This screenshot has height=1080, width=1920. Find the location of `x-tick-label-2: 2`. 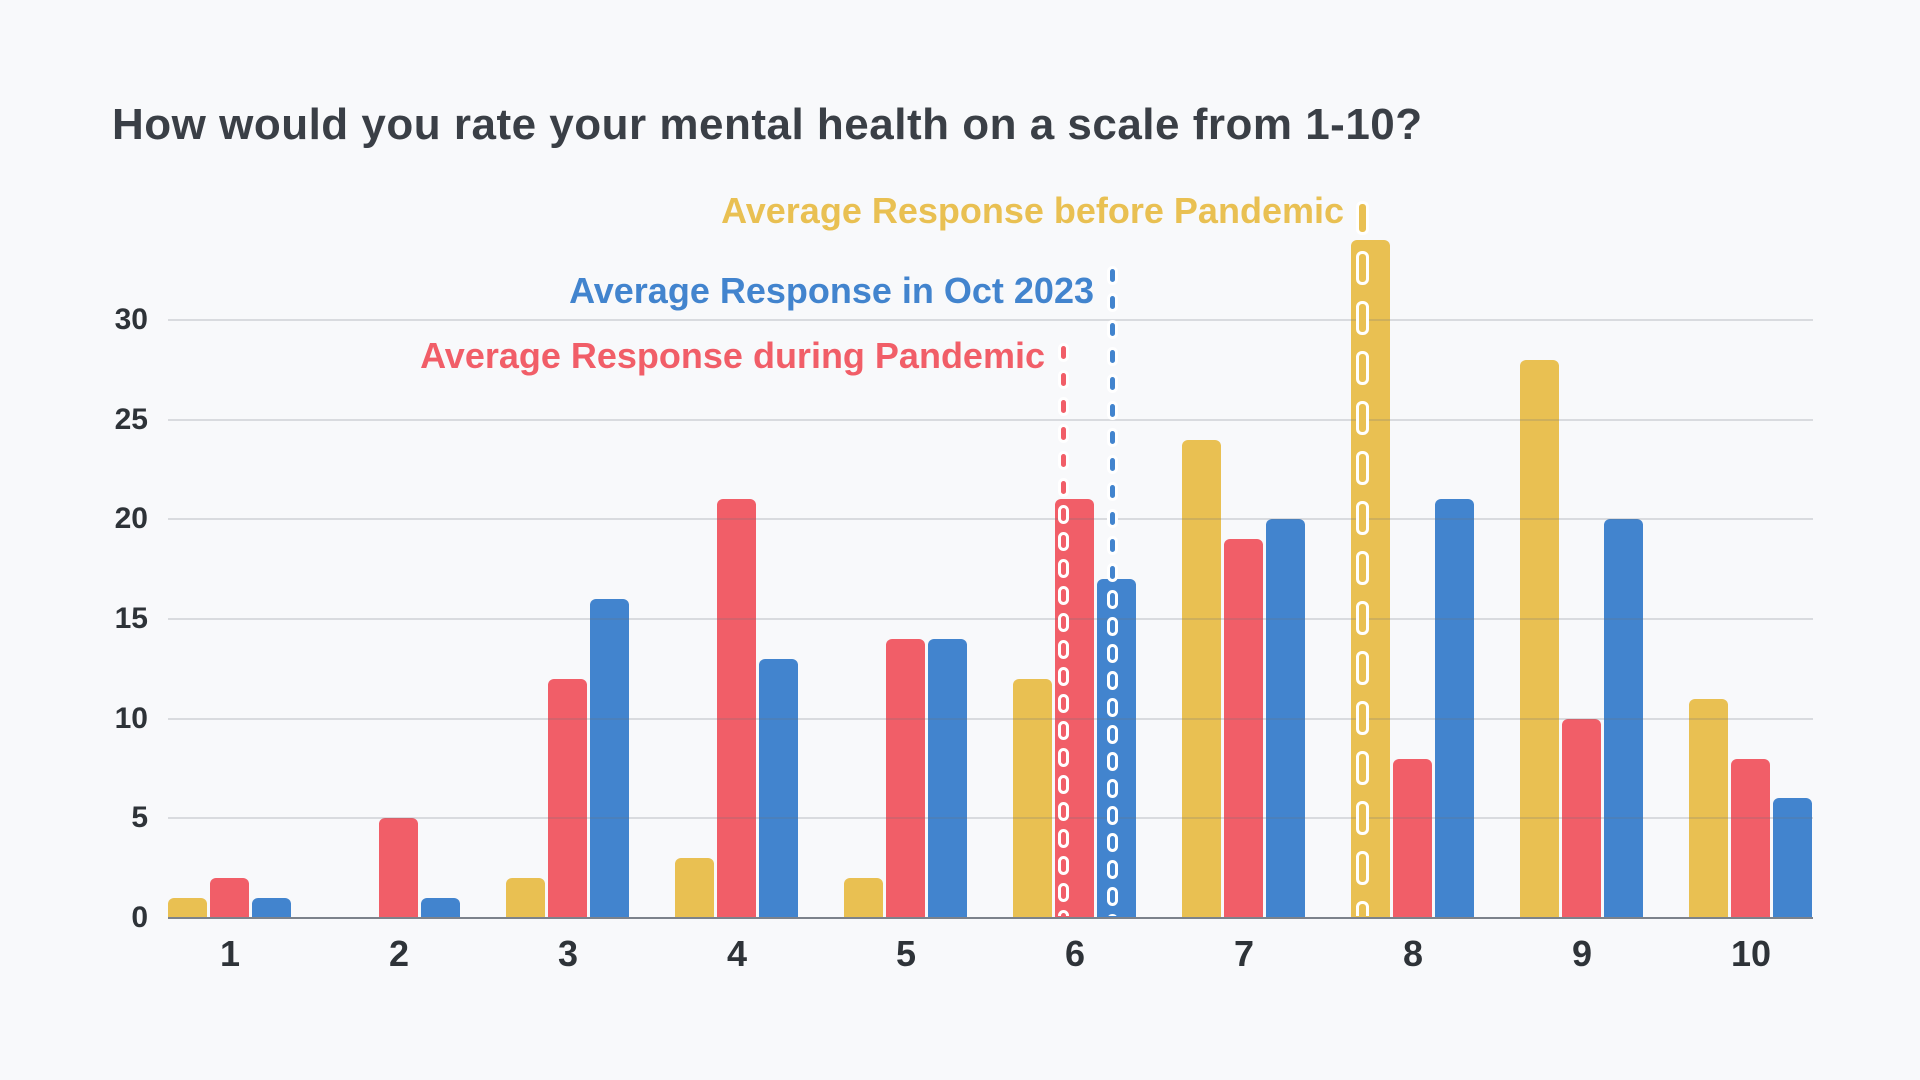

x-tick-label-2: 2 is located at coordinates (399, 953).